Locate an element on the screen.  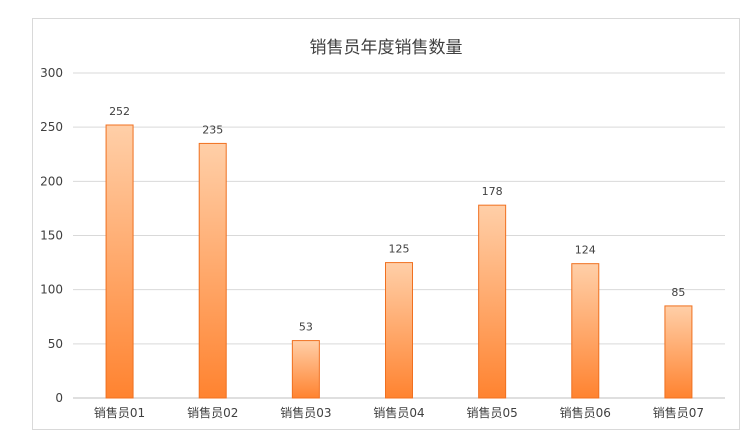
x-tick-label: 销售员06 is located at coordinates (585, 412).